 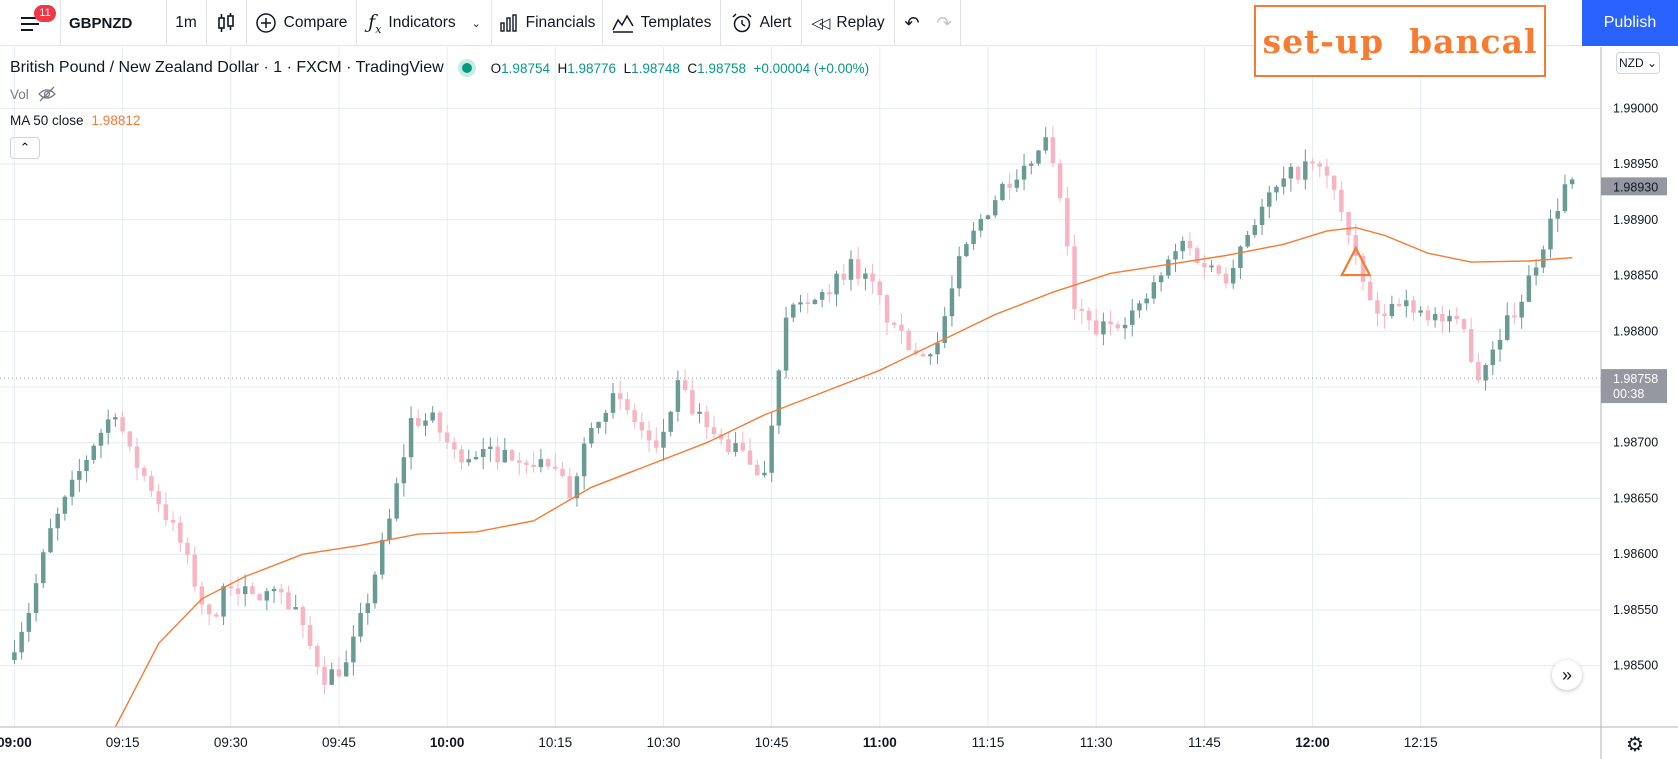 I want to click on indicators-button: ƒx Indicators ⌄, so click(x=424, y=23).